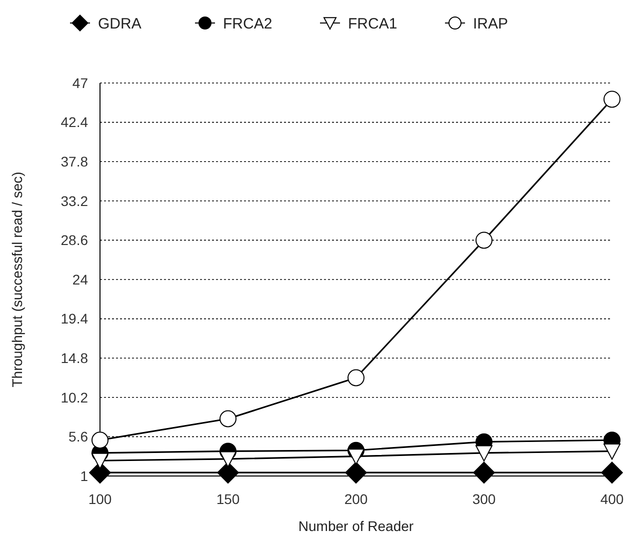 This screenshot has height=540, width=640. What do you see at coordinates (100, 499) in the screenshot?
I see `x-tick-label: 100` at bounding box center [100, 499].